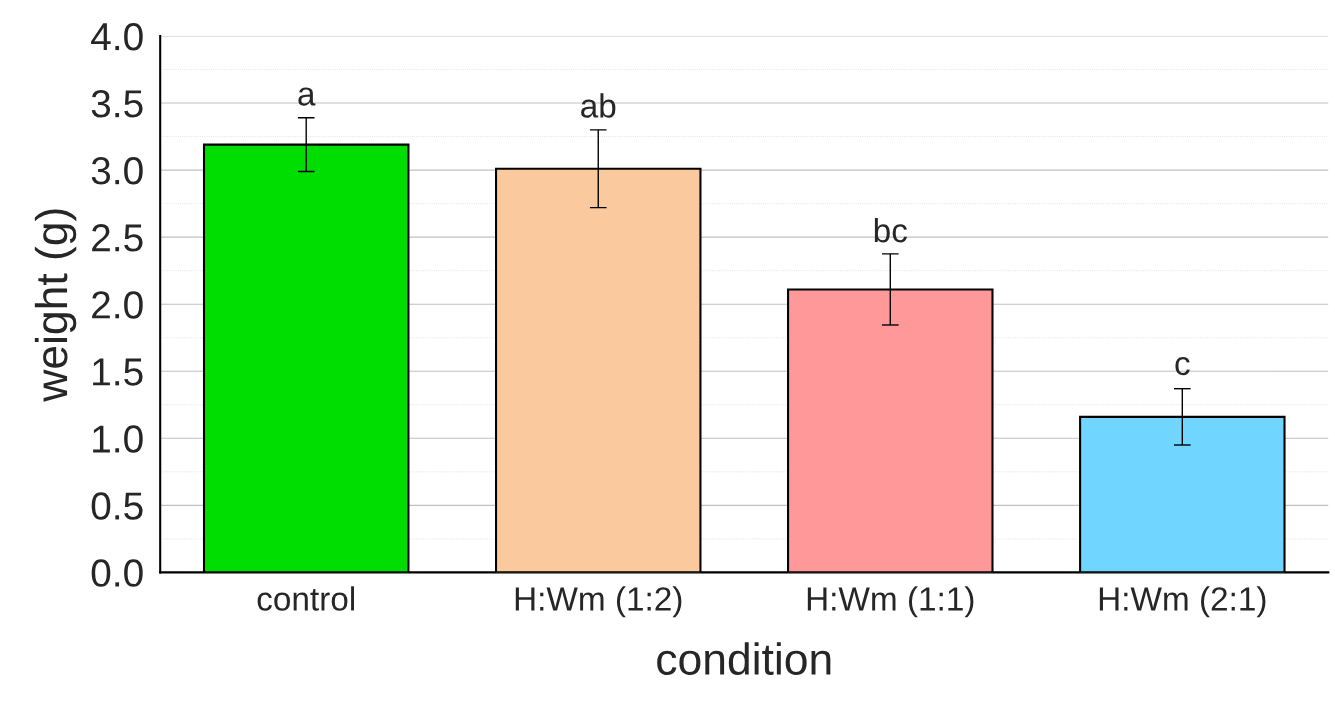 The height and width of the screenshot is (720, 1335). What do you see at coordinates (1182, 602) in the screenshot?
I see `x-tick-label: H:Wm (2:1)` at bounding box center [1182, 602].